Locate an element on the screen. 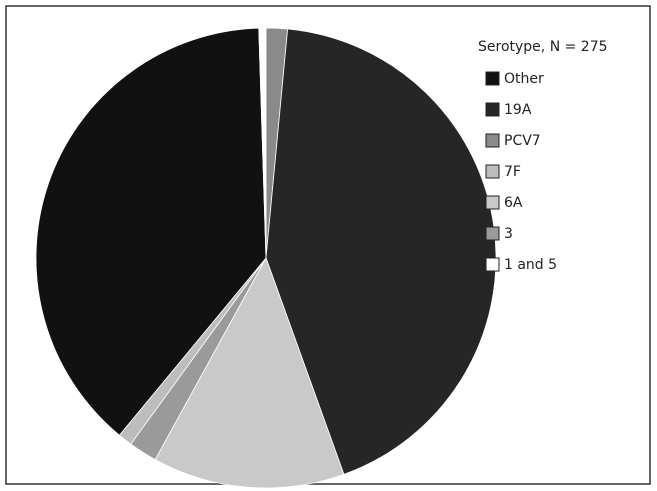 The height and width of the screenshot is (491, 657). legend-label: 6A is located at coordinates (513, 203).